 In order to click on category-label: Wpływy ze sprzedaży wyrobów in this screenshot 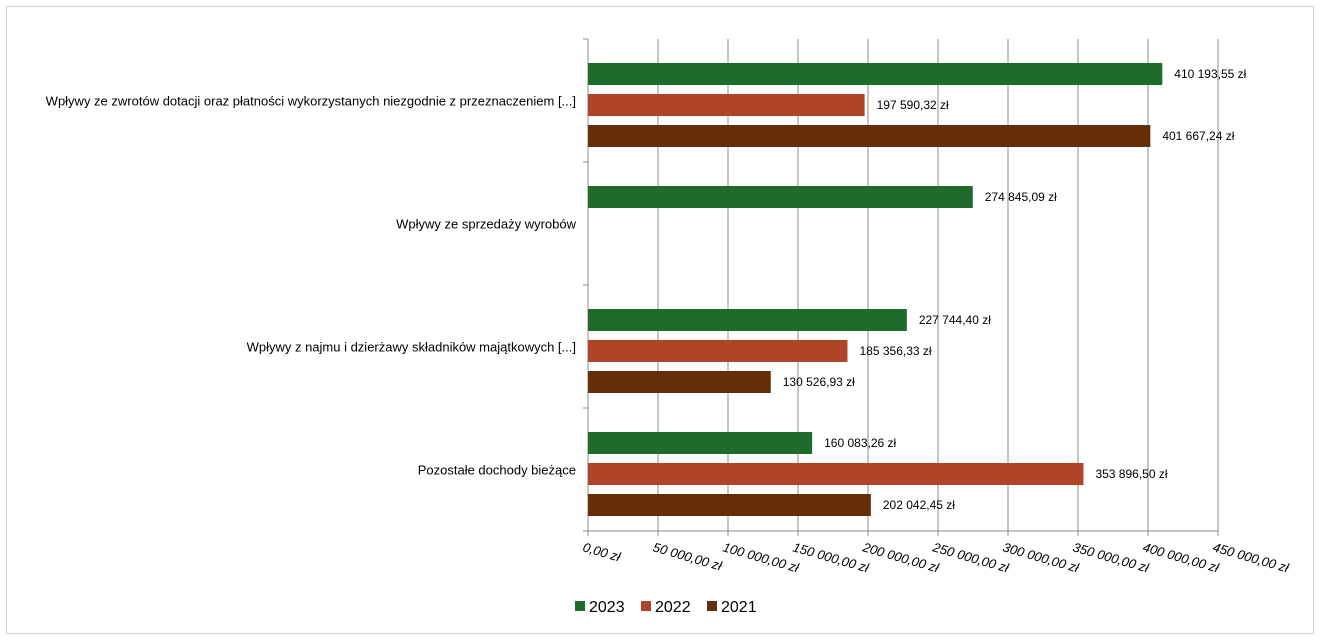, I will do `click(486, 224)`.